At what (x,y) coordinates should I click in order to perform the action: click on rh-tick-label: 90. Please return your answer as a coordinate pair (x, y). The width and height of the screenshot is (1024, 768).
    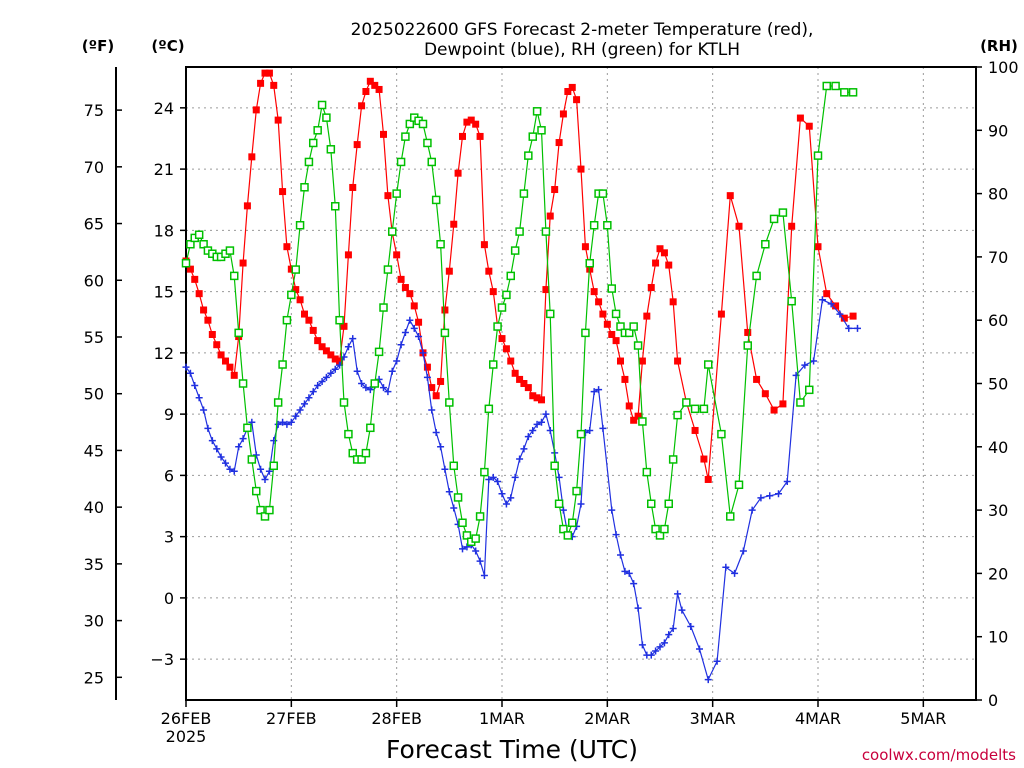
    Looking at the image, I should click on (998, 130).